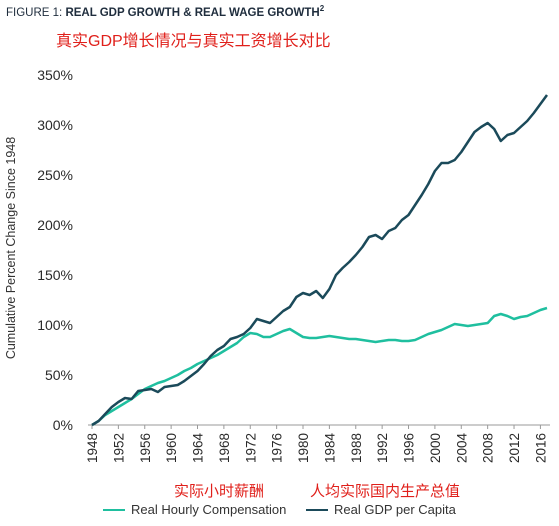 The image size is (559, 526). What do you see at coordinates (55, 175) in the screenshot?
I see `y-tick-label: 250%` at bounding box center [55, 175].